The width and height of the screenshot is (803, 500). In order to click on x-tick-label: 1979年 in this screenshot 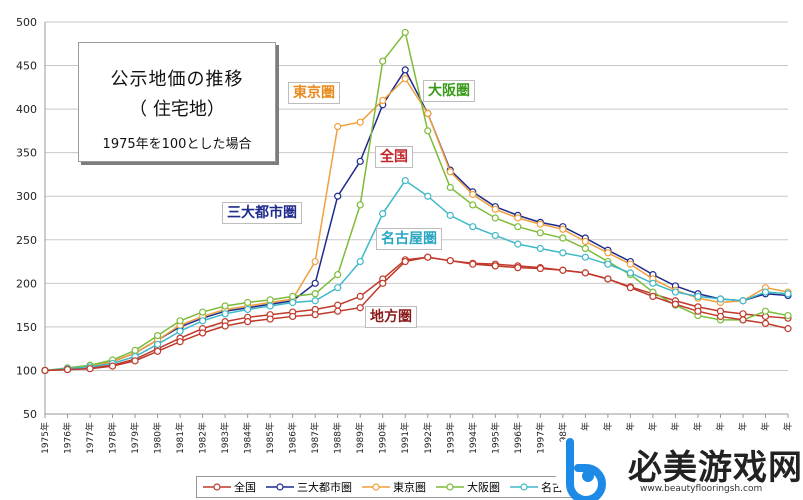, I will do `click(135, 438)`.